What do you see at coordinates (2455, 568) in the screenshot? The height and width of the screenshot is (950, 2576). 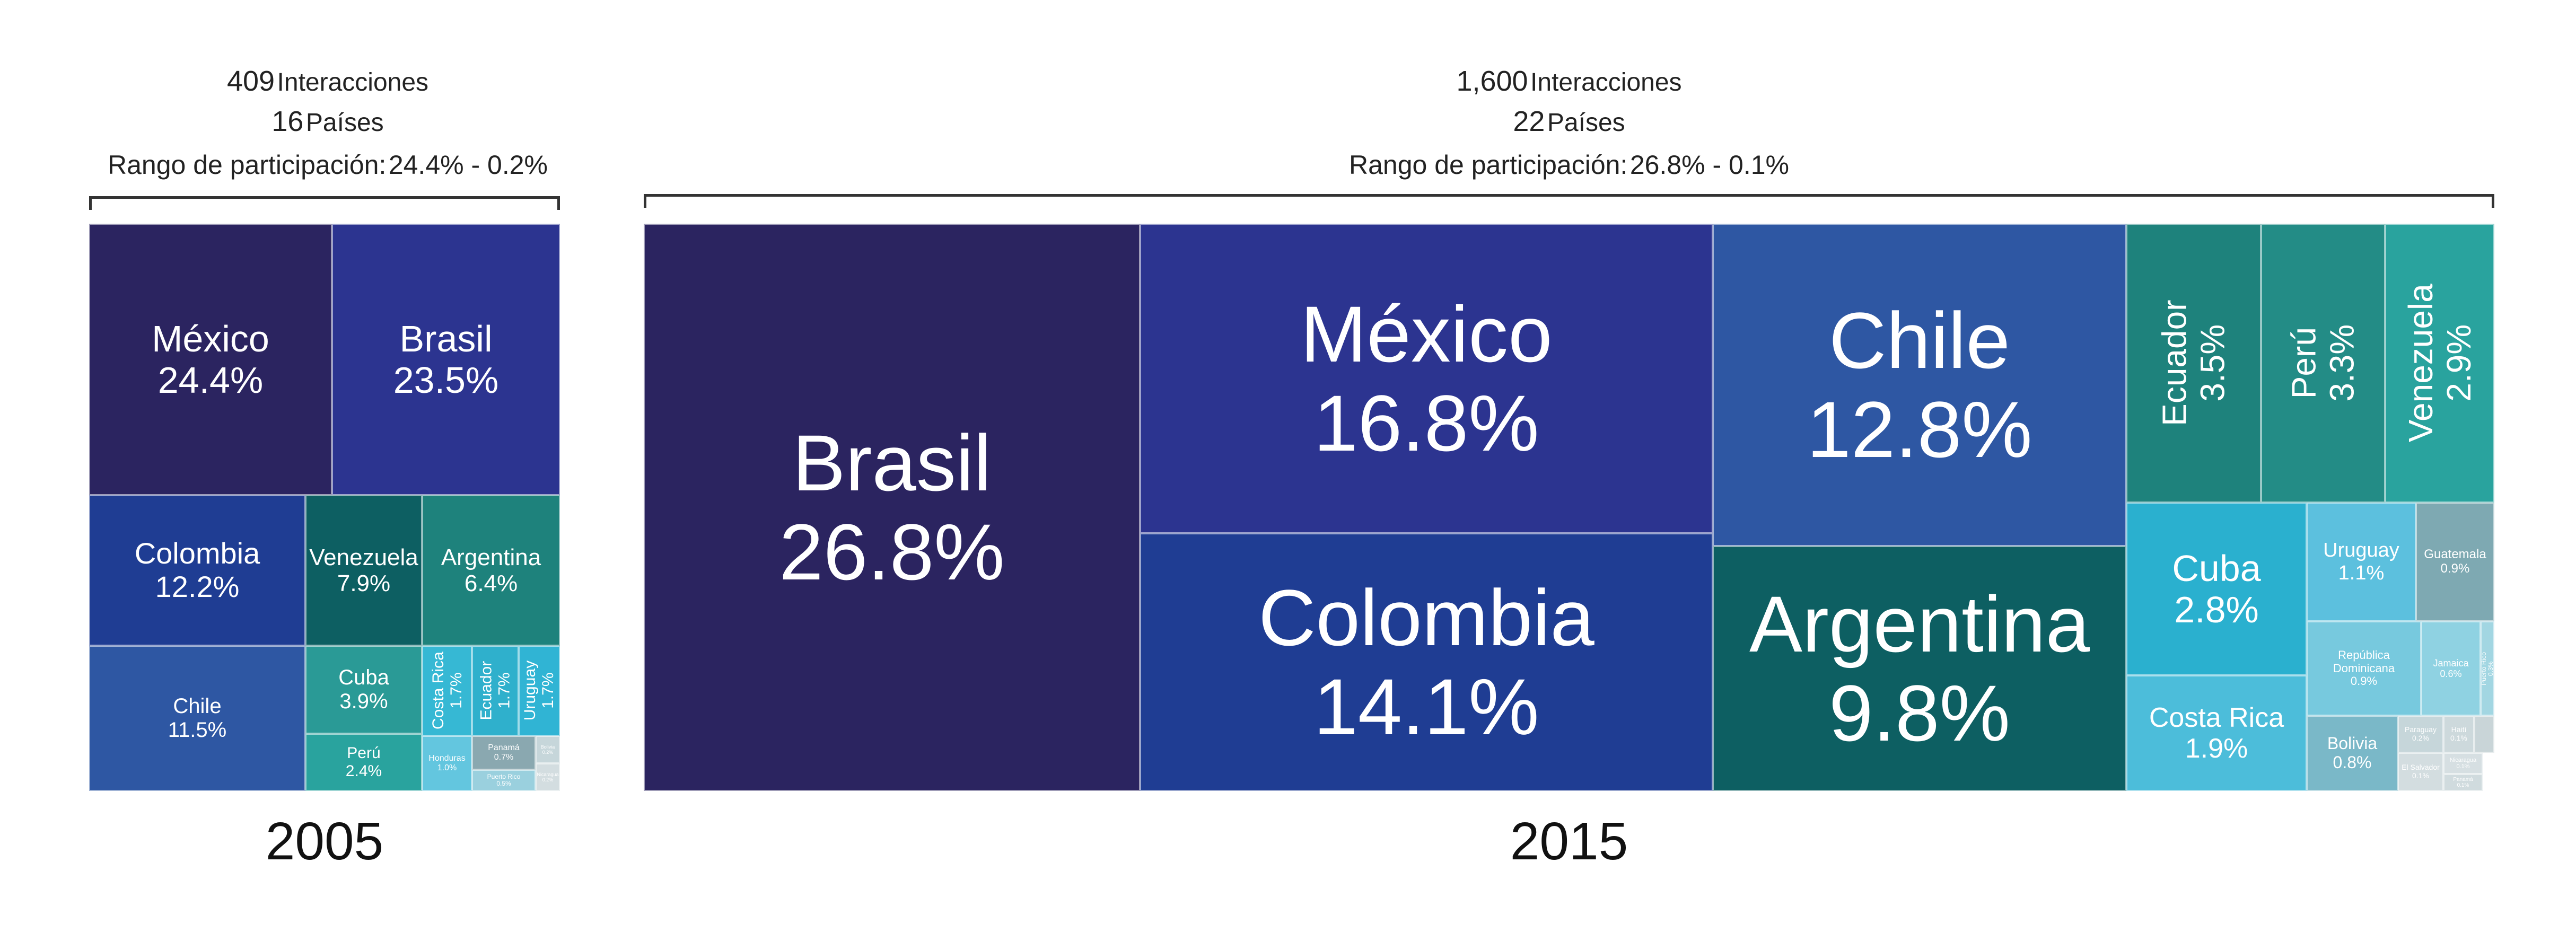 I see `share-value: 0.9%` at bounding box center [2455, 568].